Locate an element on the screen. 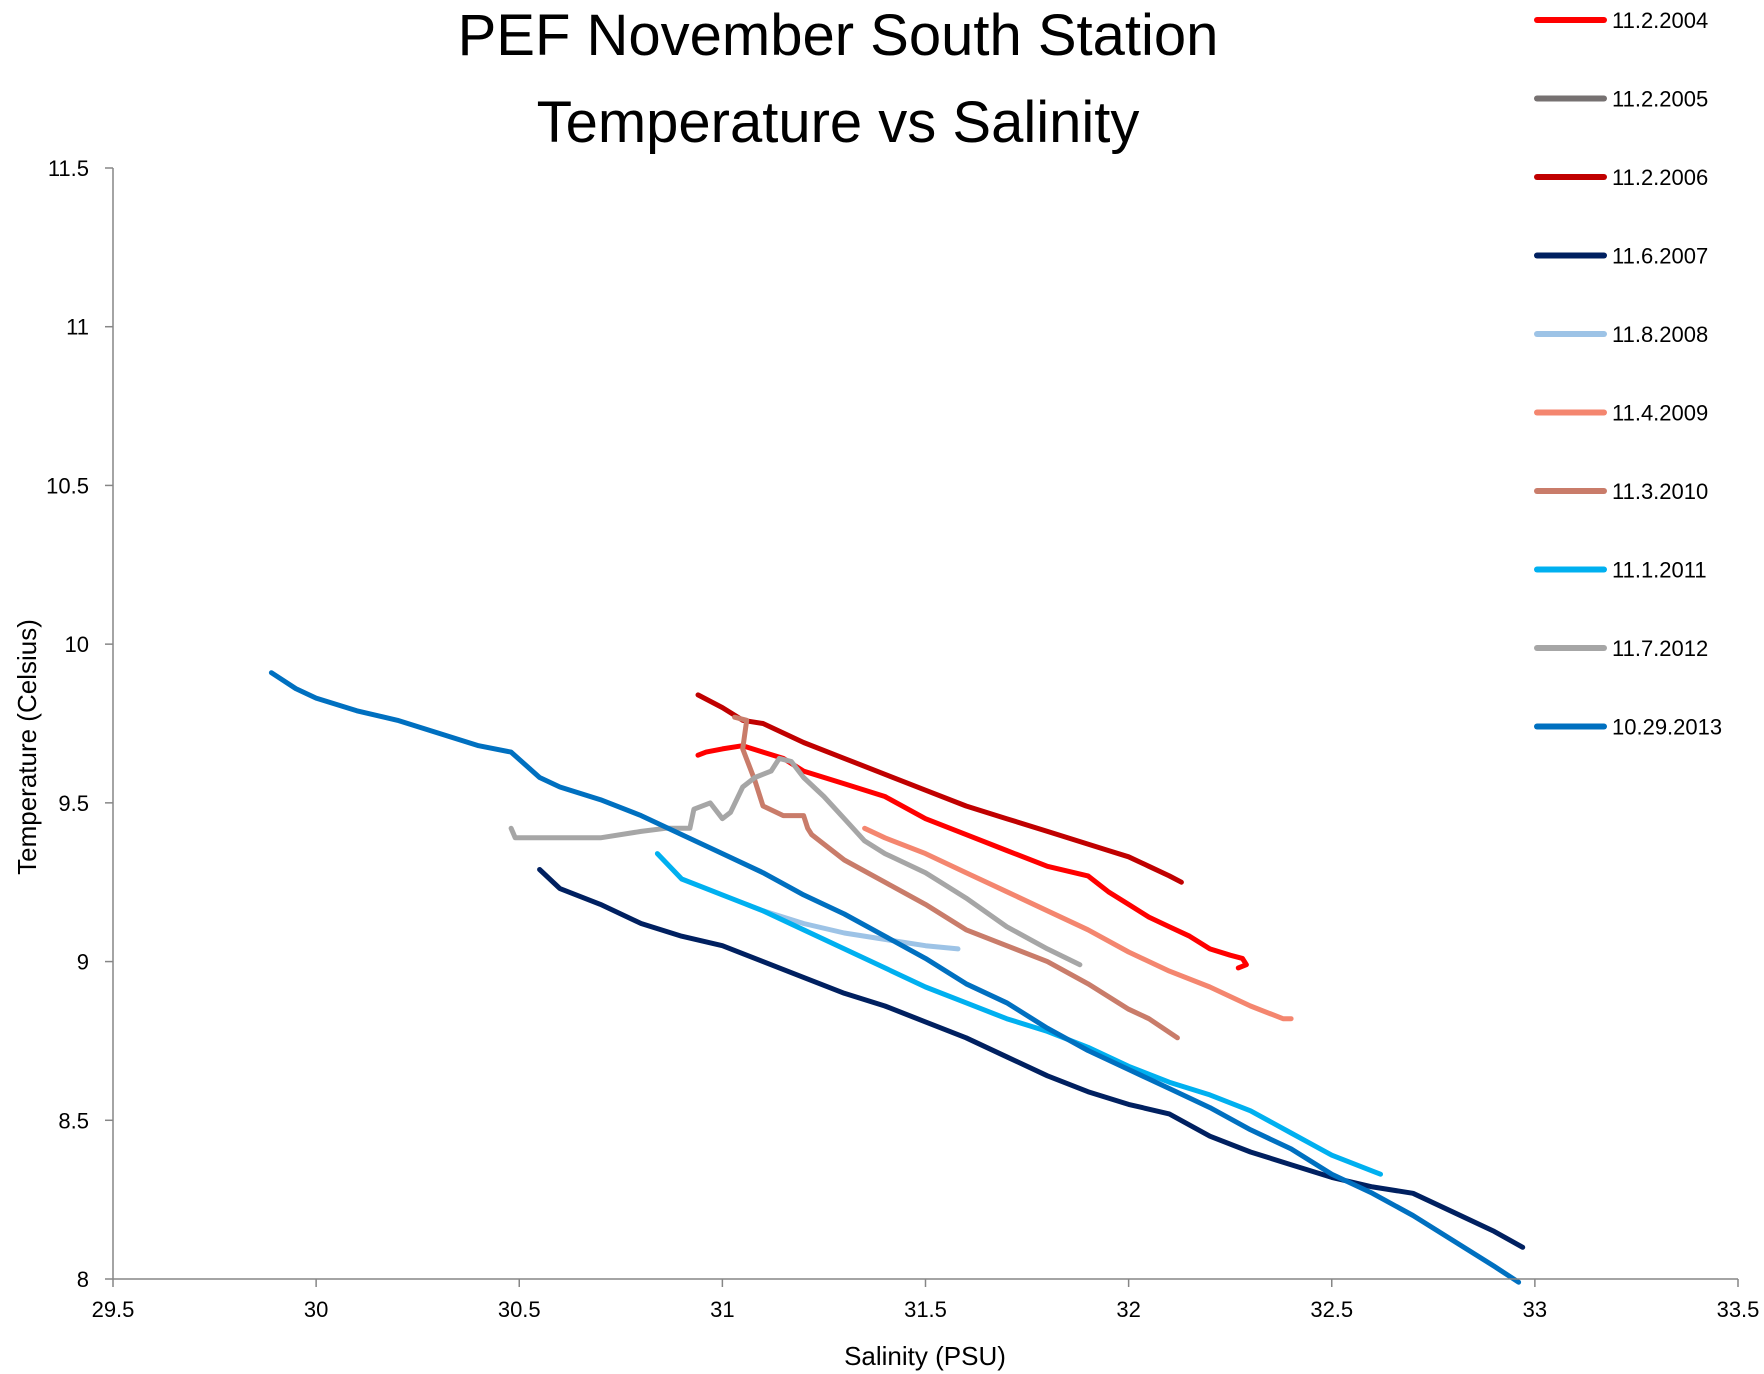  series-line-11-4-2009 is located at coordinates (1078, 923).